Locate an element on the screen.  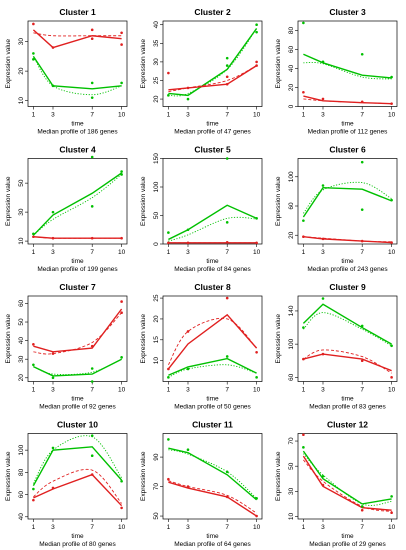
panel-subtitle: Median profile of 199 genes is located at coordinates (77, 269).